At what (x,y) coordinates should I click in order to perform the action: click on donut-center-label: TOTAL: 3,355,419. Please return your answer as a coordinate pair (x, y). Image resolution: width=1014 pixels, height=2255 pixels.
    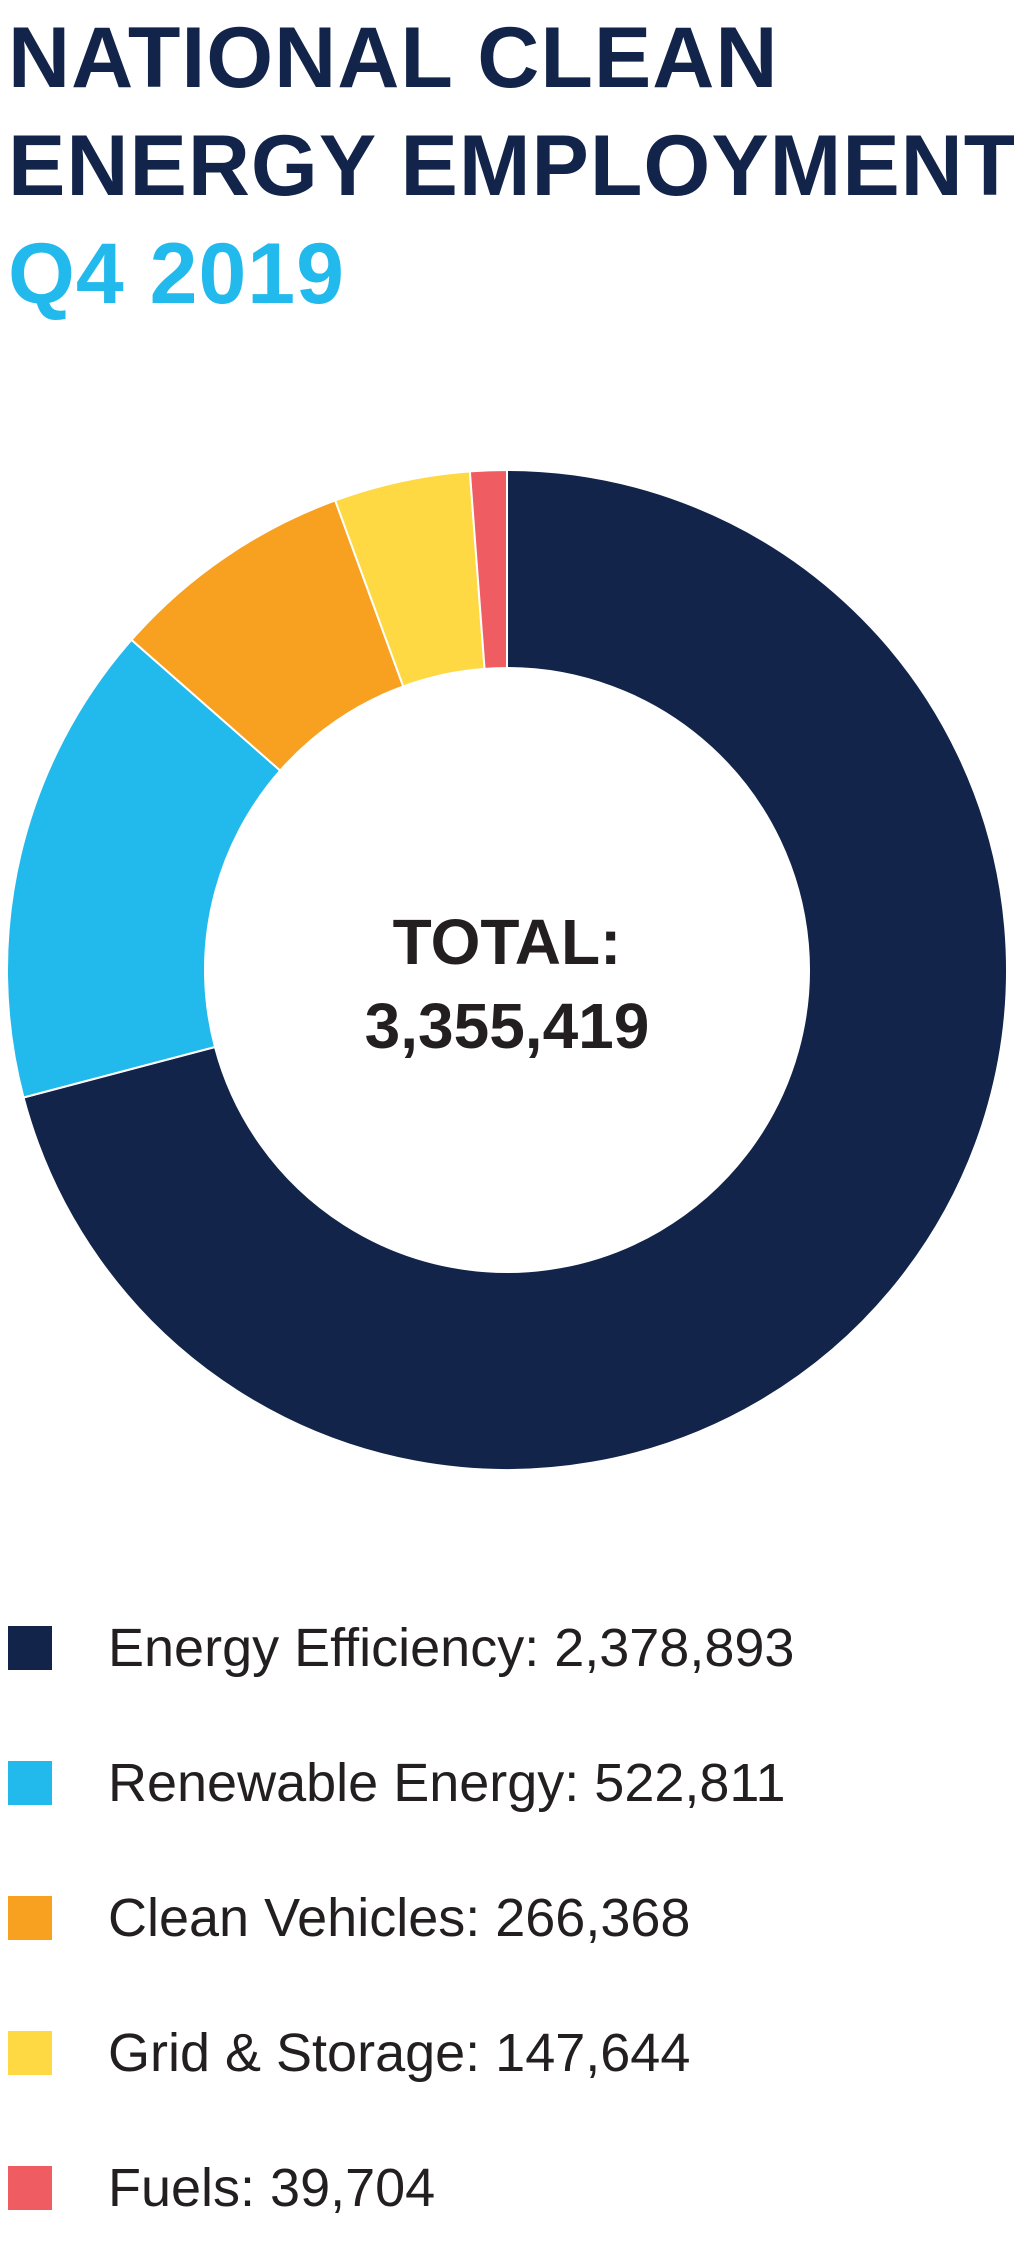
    Looking at the image, I should click on (507, 984).